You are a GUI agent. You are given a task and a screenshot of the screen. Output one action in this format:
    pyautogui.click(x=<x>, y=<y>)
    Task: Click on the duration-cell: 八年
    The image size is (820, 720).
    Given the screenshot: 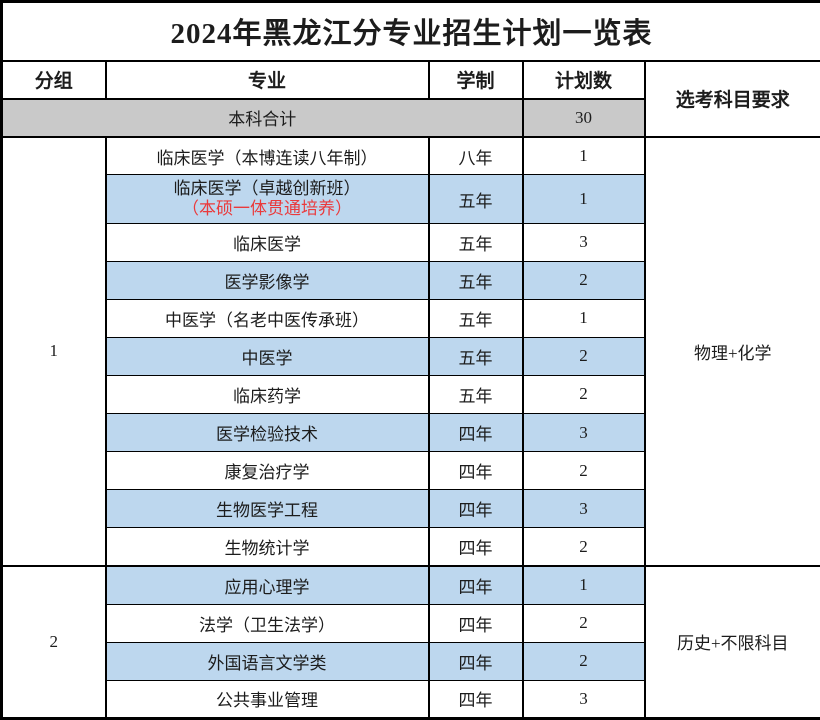 What is the action you would take?
    pyautogui.click(x=475, y=155)
    